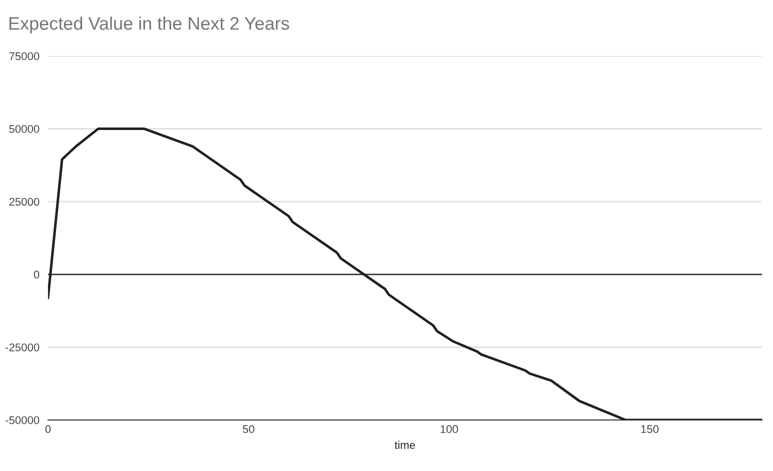 This screenshot has height=471, width=773. I want to click on x-tick-label: 0, so click(48, 429).